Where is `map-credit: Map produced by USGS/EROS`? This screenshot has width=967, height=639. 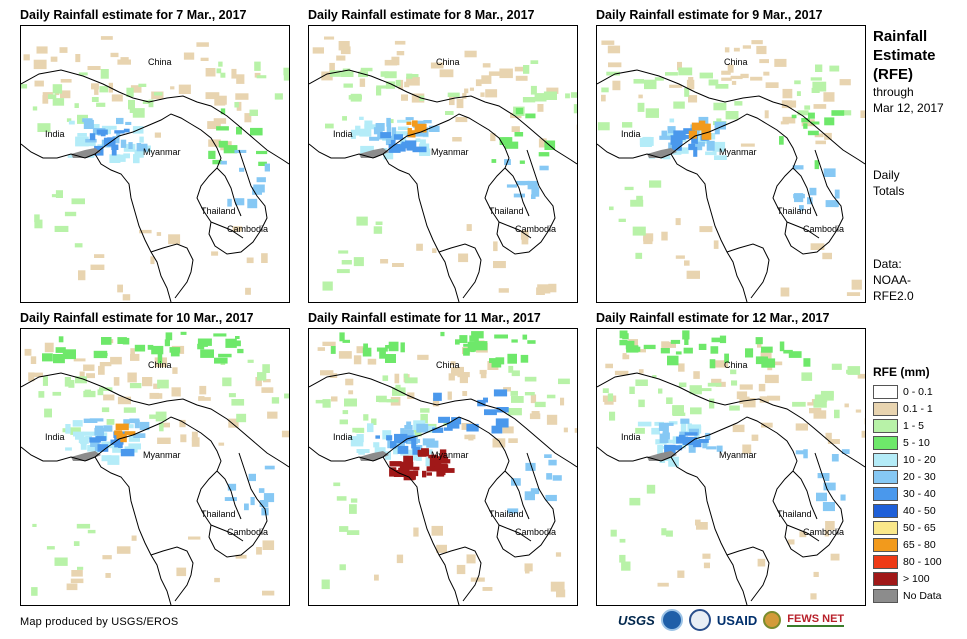 map-credit: Map produced by USGS/EROS is located at coordinates (99, 622).